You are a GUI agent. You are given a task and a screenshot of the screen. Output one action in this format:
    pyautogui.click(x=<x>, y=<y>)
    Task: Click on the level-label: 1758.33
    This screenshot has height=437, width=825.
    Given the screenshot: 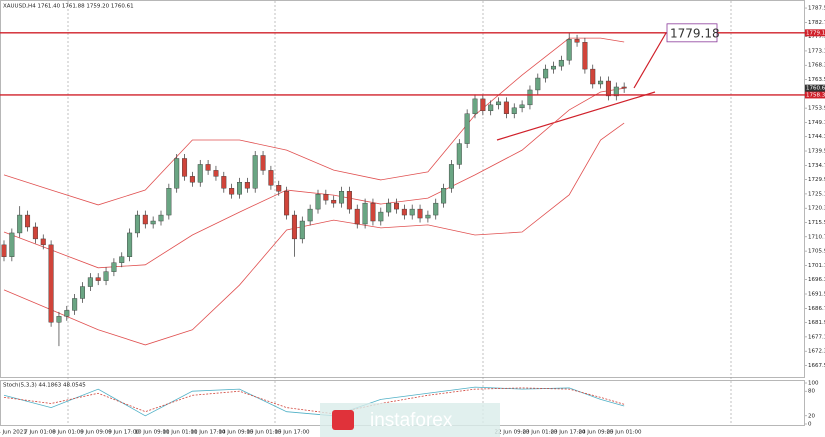 What is the action you would take?
    pyautogui.click(x=815, y=95)
    